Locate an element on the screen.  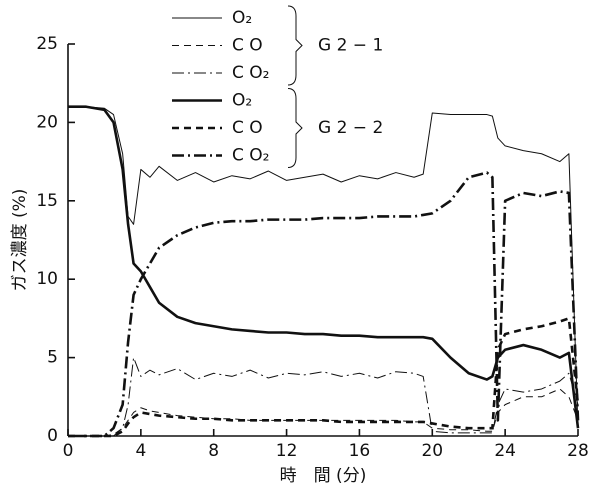
x-axis-label: 時 間 (分) is located at coordinates (323, 476).